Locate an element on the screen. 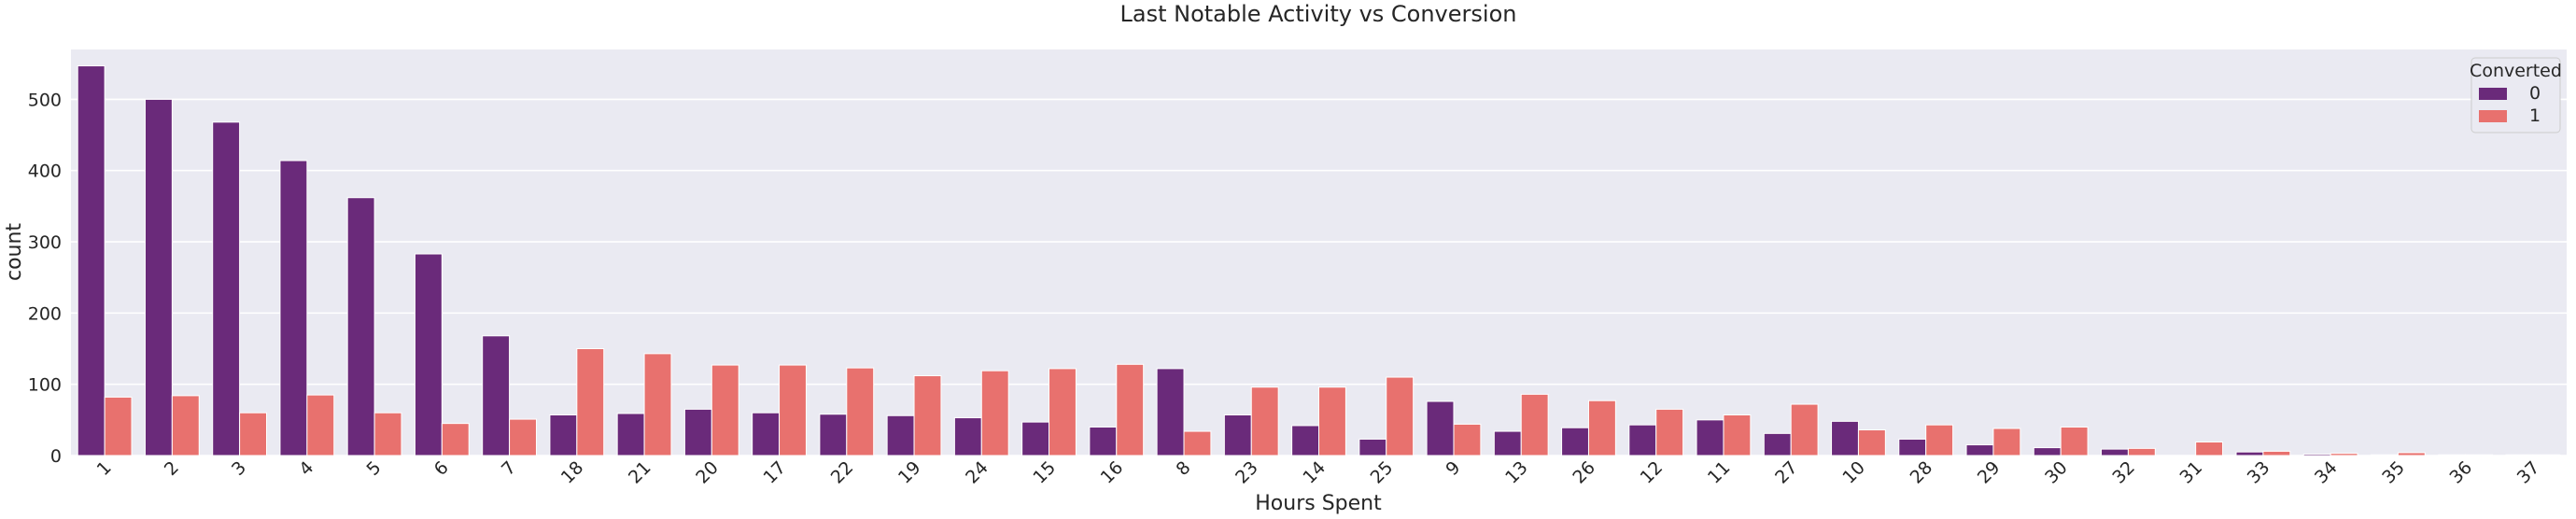 The height and width of the screenshot is (519, 2576). x-tick-label: 30 is located at coordinates (2057, 472).